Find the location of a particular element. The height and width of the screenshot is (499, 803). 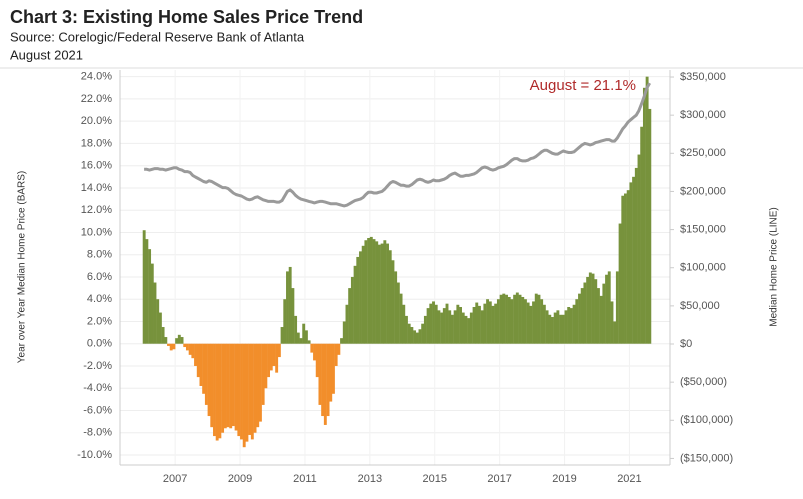

y-tick-label: 20.0% is located at coordinates (96, 121).